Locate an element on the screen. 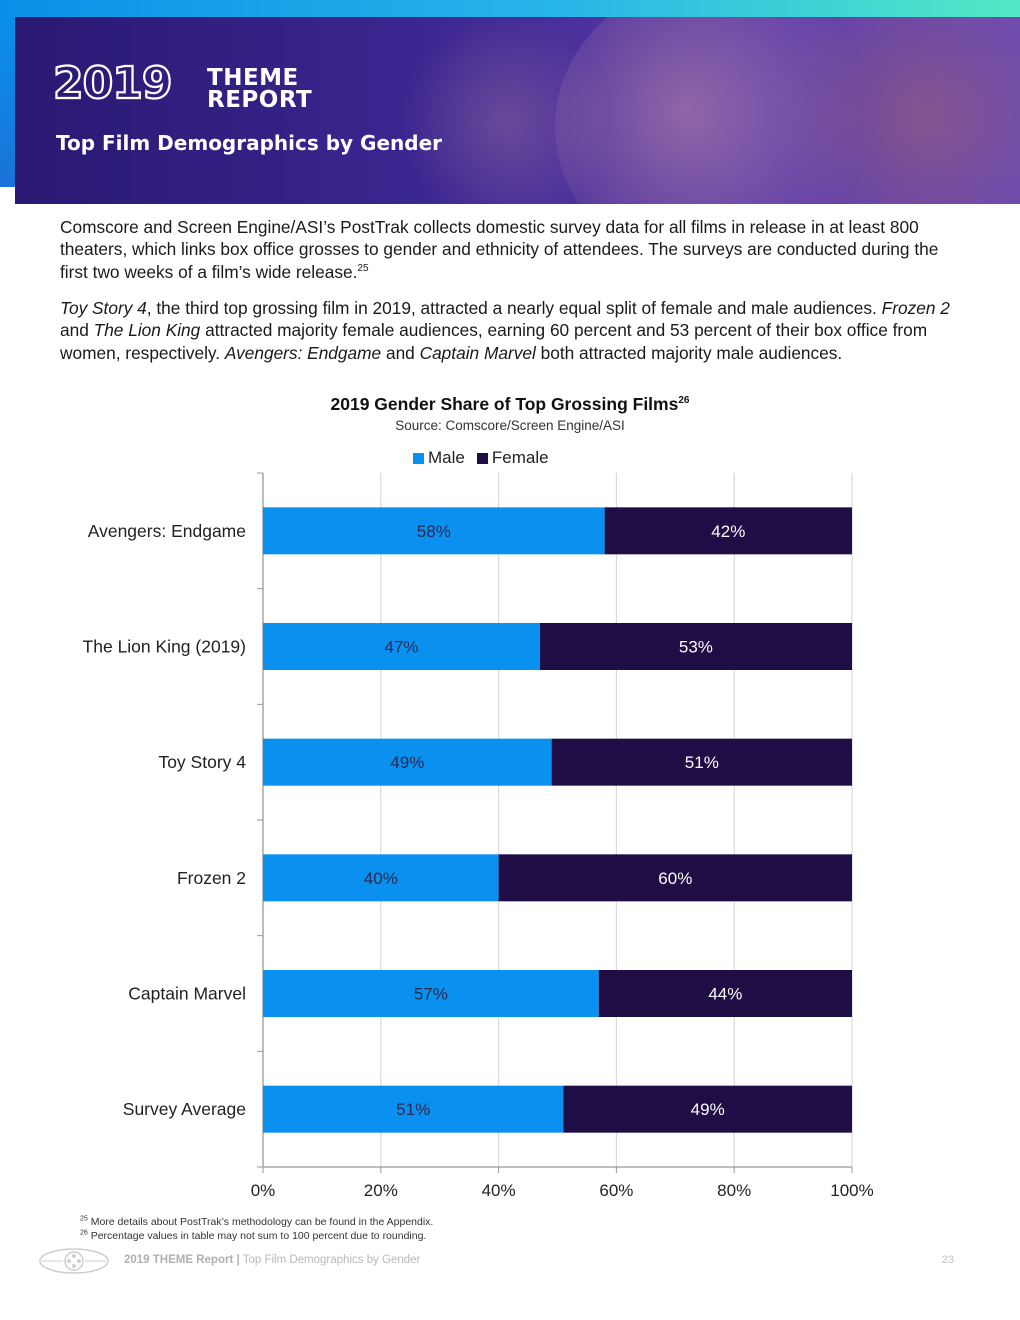 Image resolution: width=1020 pixels, height=1320 pixels. legend-item-female: Female is located at coordinates (512, 458).